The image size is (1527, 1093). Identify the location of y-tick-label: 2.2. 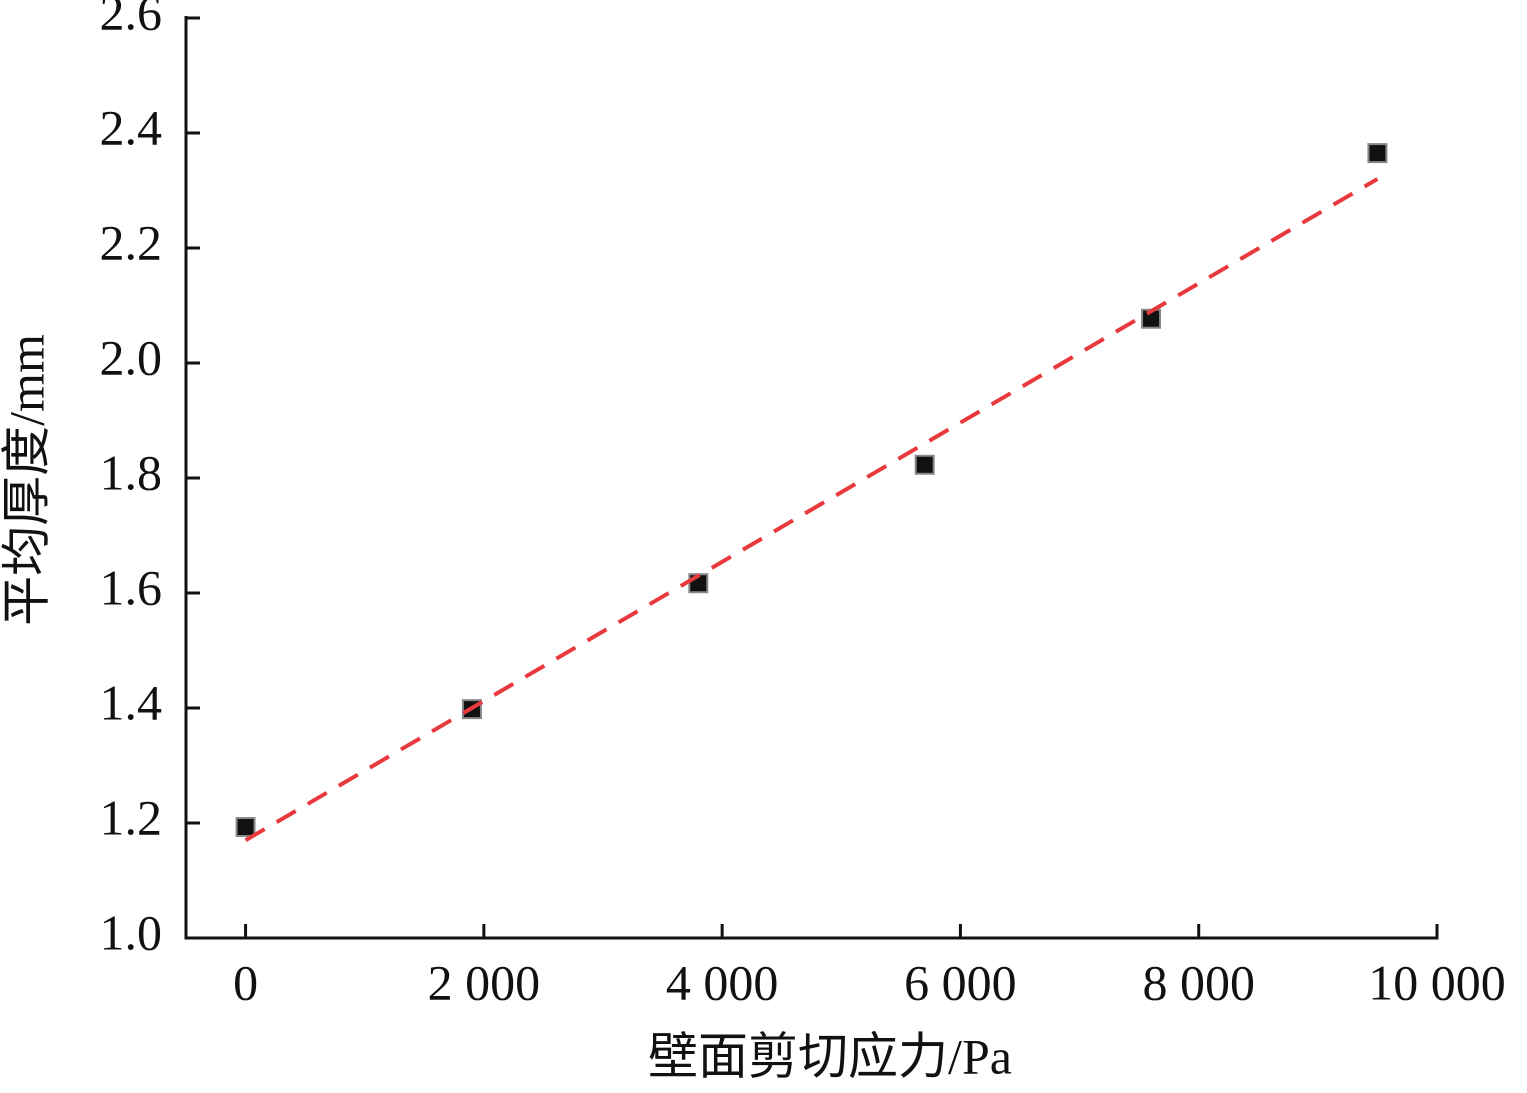
(131, 242).